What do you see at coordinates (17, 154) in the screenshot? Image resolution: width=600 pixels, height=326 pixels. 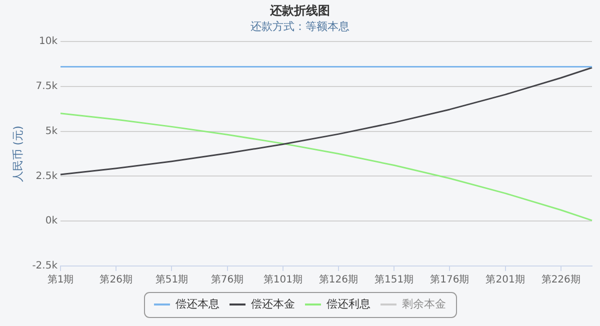 I see `y-axis-title: 人民币 (元)` at bounding box center [17, 154].